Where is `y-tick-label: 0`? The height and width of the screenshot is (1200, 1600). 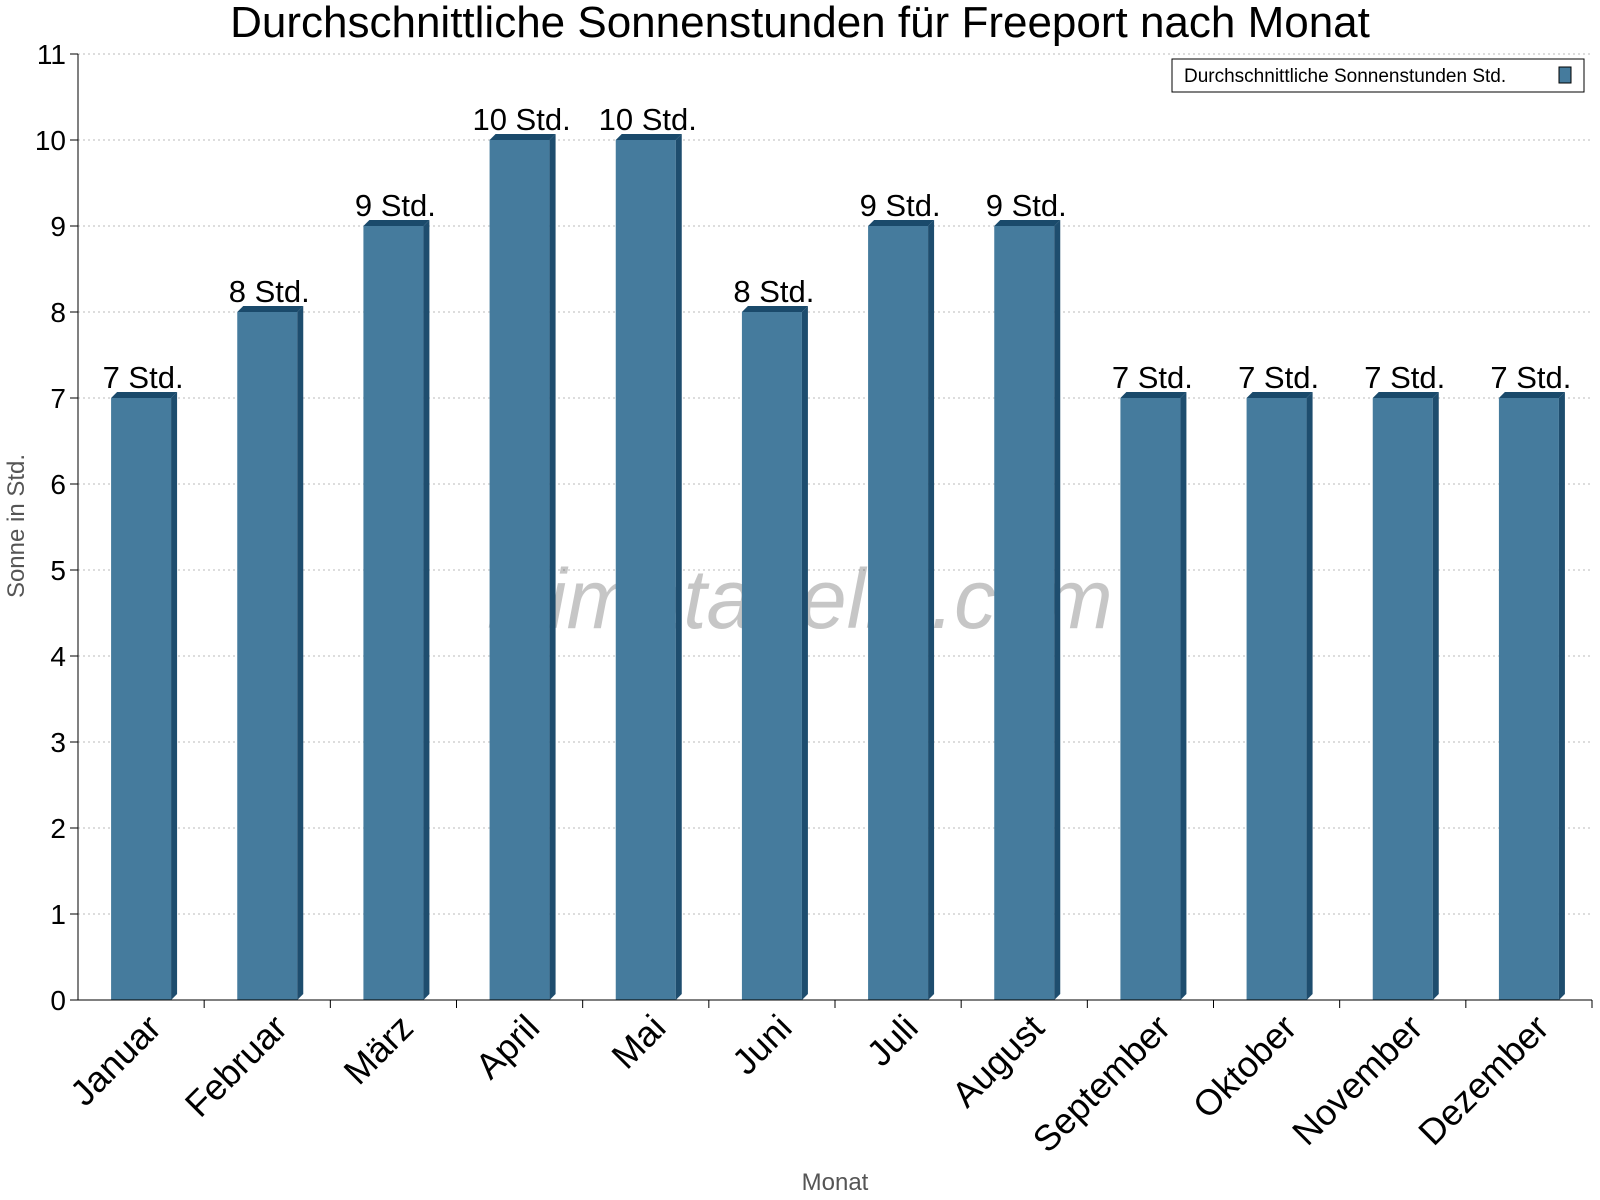
y-tick-label: 0 is located at coordinates (58, 1000).